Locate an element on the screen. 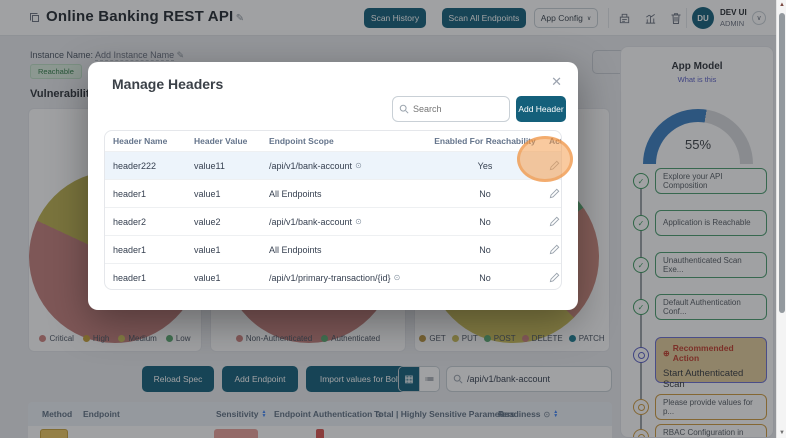 This screenshot has height=438, width=786. plus-circle-icon: ⊕ is located at coordinates (666, 353).